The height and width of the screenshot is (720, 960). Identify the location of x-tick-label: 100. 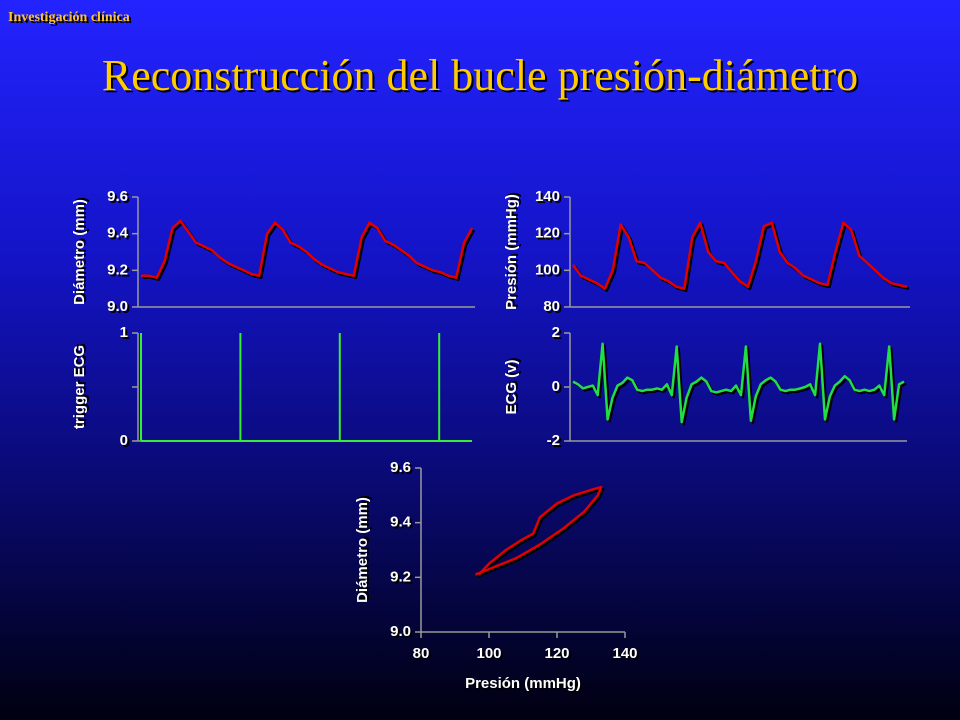
(488, 653).